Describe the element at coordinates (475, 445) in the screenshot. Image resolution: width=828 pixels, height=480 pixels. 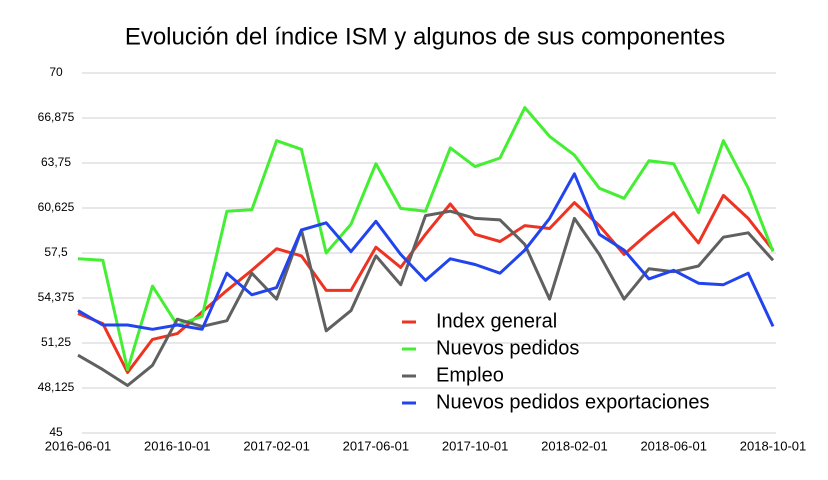
I see `x-tick-label: 2017-10-01` at that location.